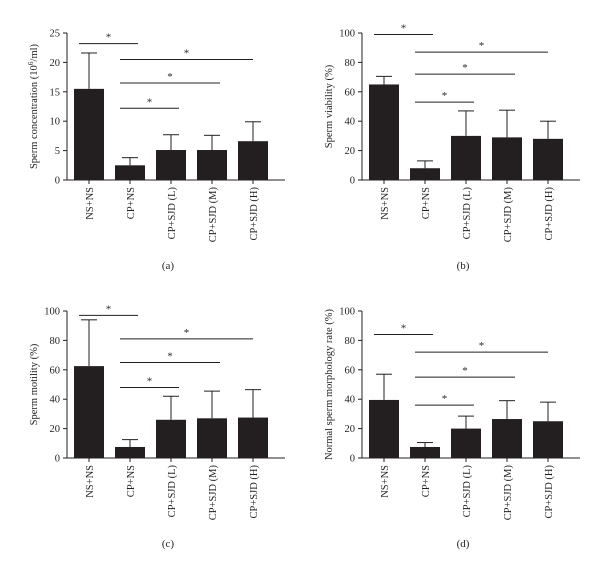  I want to click on y-axis-label-main: Sperm motility (%), so click(34, 384).